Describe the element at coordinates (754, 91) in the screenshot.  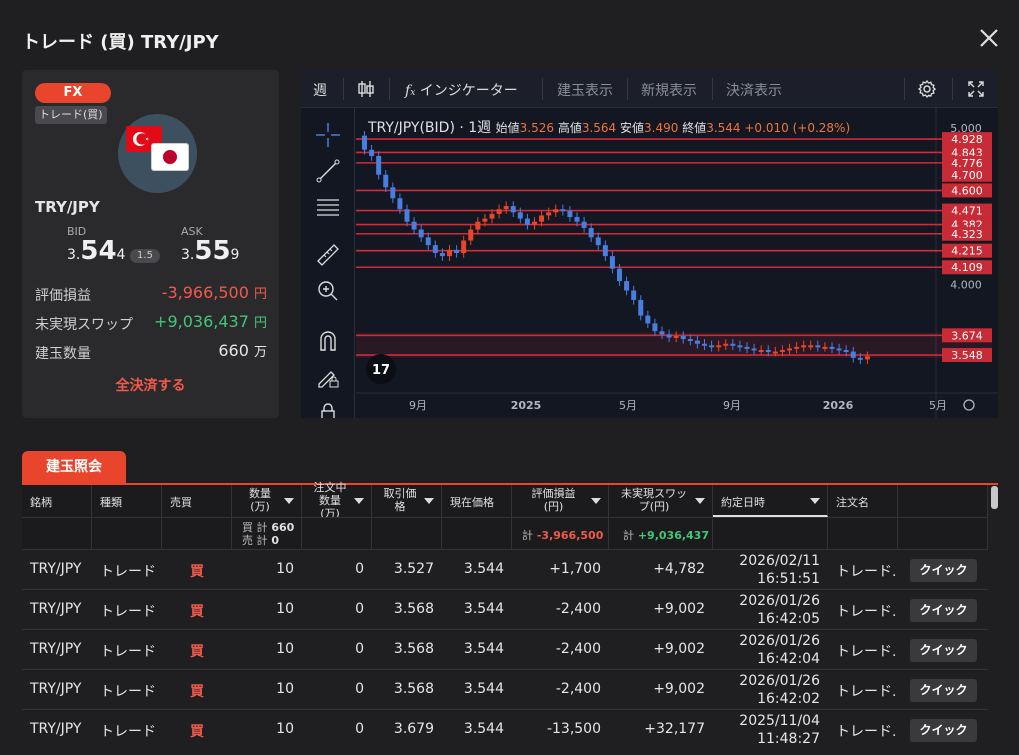
I see `settlement-view-button: 決済表示` at that location.